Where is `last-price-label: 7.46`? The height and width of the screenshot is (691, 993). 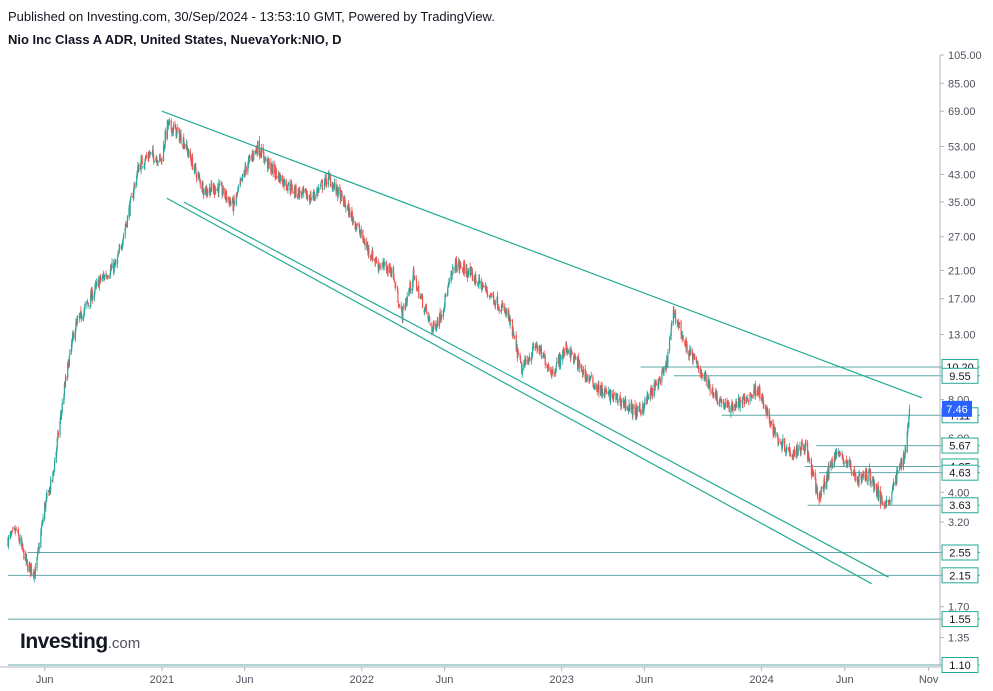
last-price-label: 7.46 is located at coordinates (956, 410).